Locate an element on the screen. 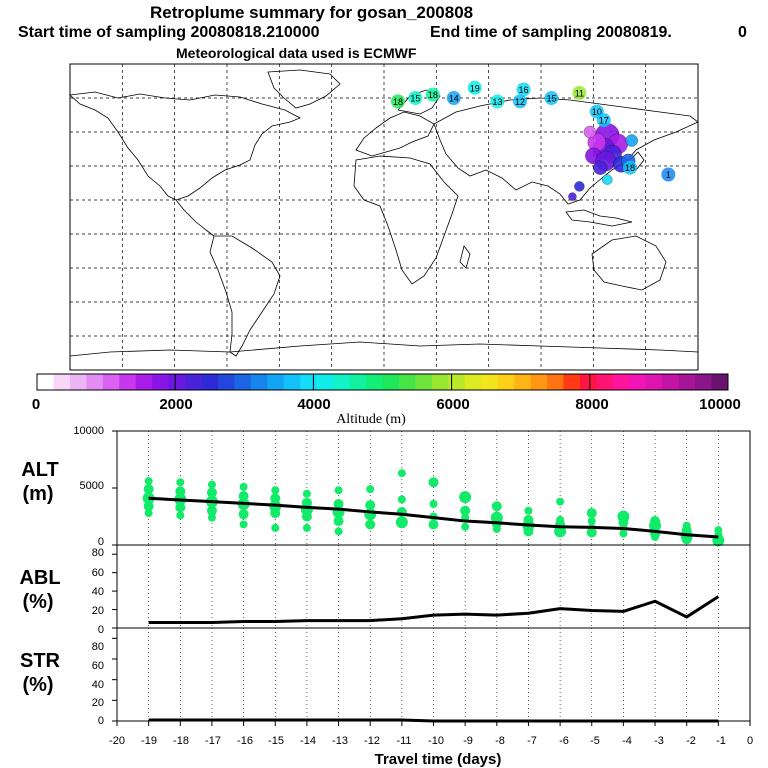 Image resolution: width=768 pixels, height=768 pixels. coast-indonesia is located at coordinates (599, 218).